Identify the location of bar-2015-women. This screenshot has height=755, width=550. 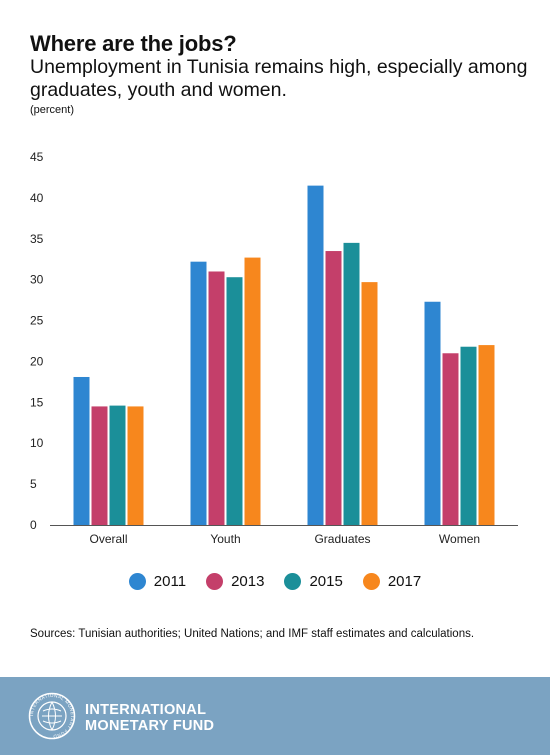
(468, 435).